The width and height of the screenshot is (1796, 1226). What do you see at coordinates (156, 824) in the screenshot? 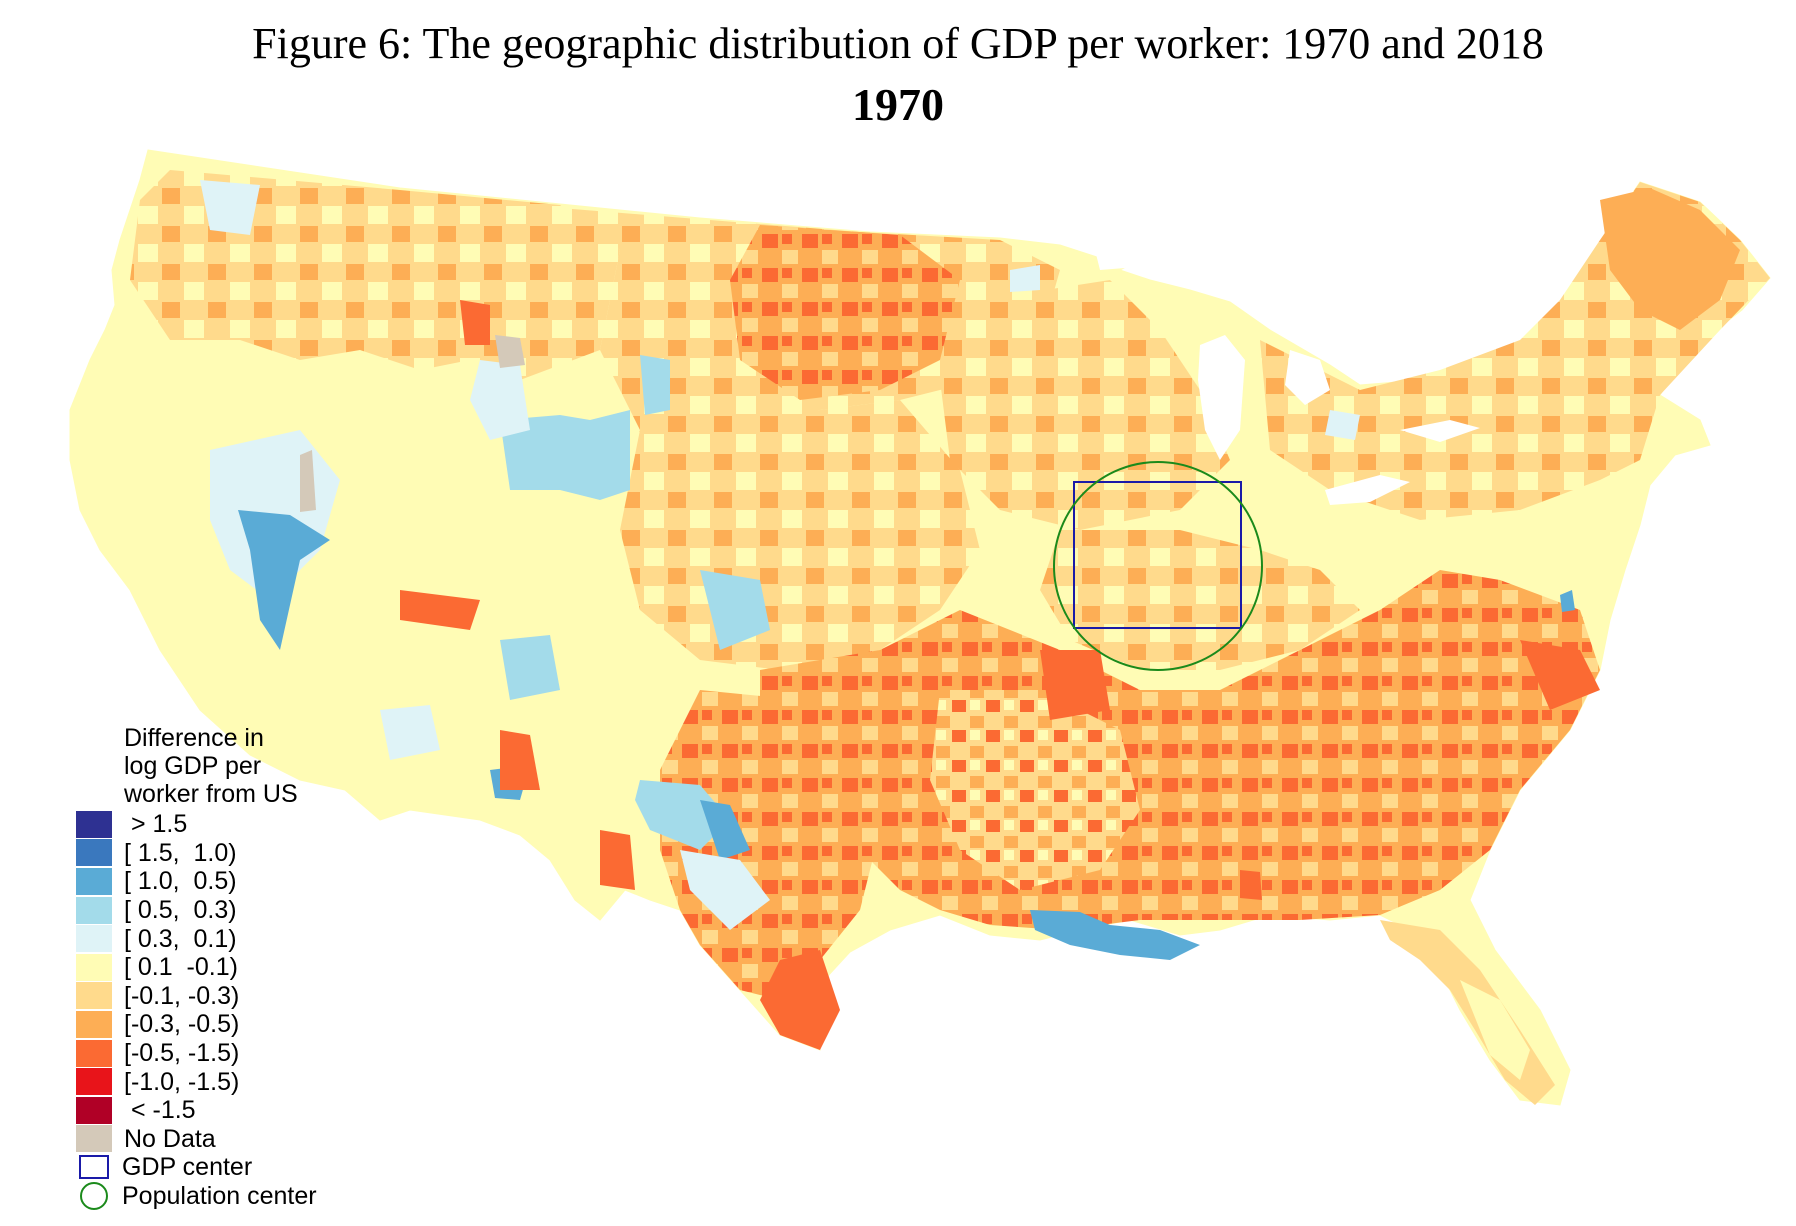
I see `legend-item-label: > 1.5` at bounding box center [156, 824].